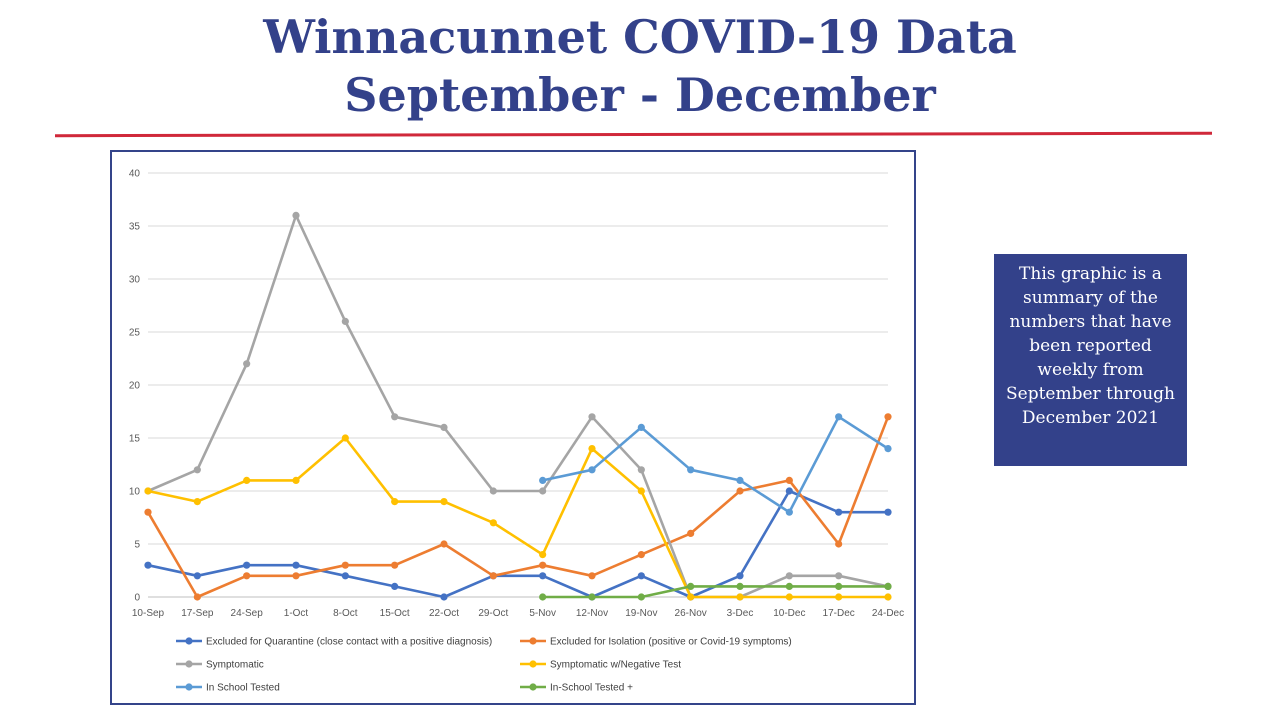 Image resolution: width=1280 pixels, height=720 pixels. What do you see at coordinates (839, 613) in the screenshot?
I see `x-tick-label: 17-Dec` at bounding box center [839, 613].